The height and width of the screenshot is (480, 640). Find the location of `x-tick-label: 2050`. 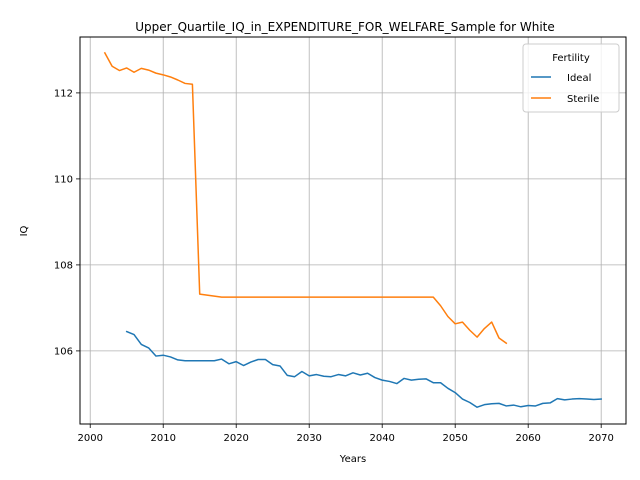

x-tick-label: 2050 is located at coordinates (454, 438).